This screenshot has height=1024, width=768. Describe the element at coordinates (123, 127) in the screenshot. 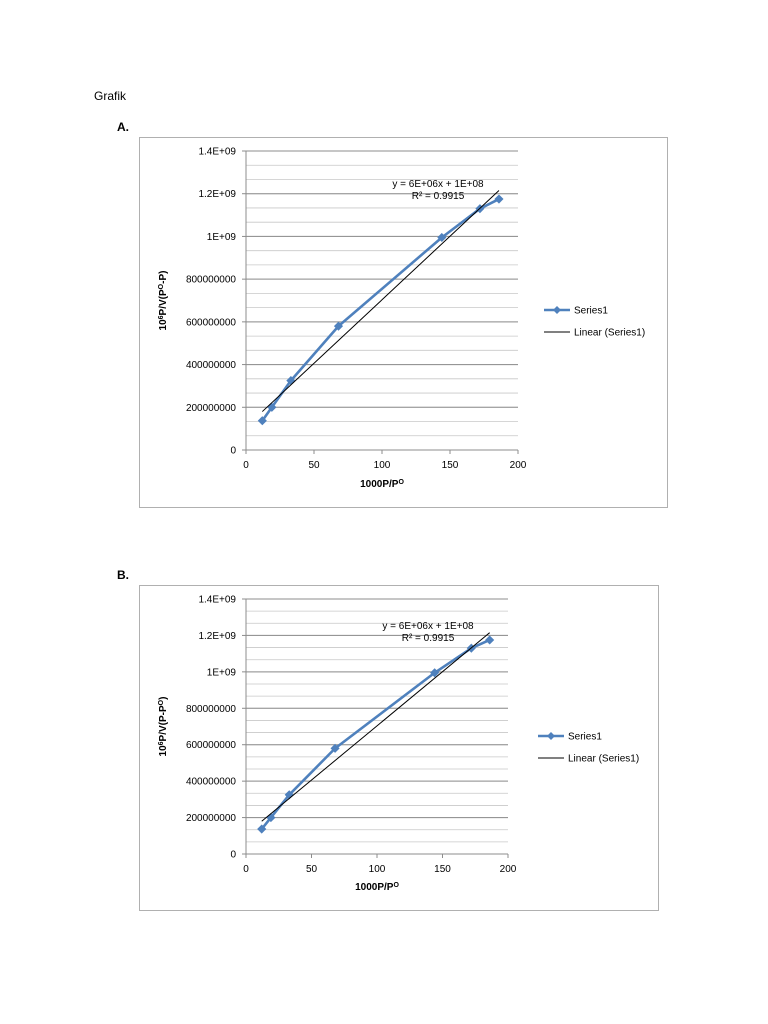

I see `section-a-label: A.` at that location.